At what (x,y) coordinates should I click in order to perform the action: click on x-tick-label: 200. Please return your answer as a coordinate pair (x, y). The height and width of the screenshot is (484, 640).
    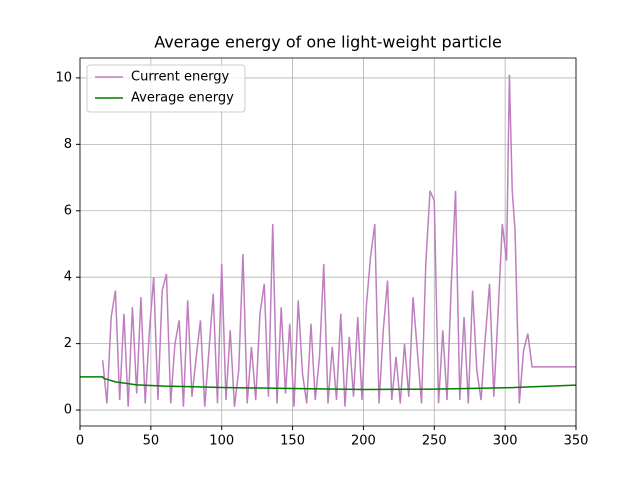
    Looking at the image, I should click on (363, 441).